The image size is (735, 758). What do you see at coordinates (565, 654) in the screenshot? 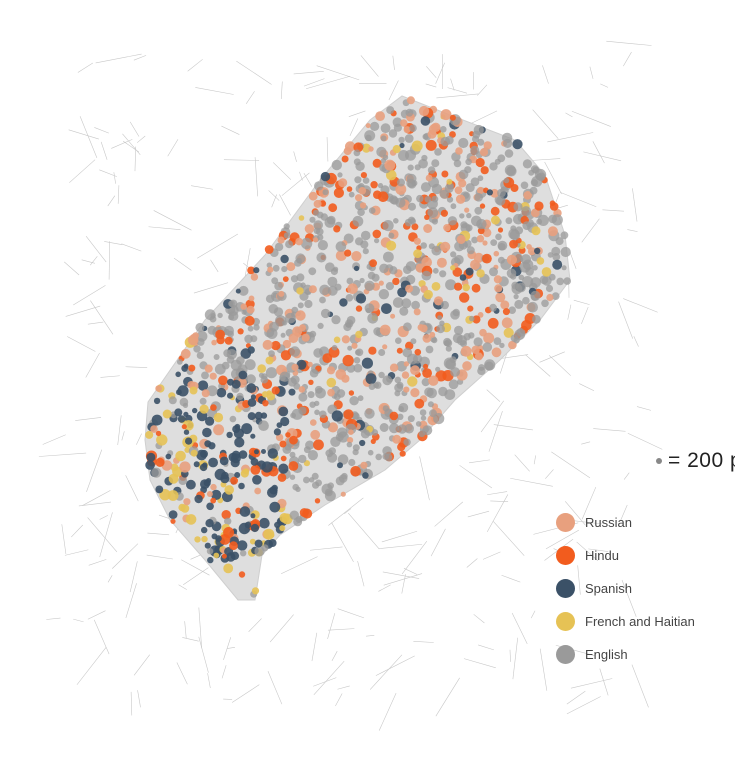
I see `circle-swatch-icon` at bounding box center [565, 654].